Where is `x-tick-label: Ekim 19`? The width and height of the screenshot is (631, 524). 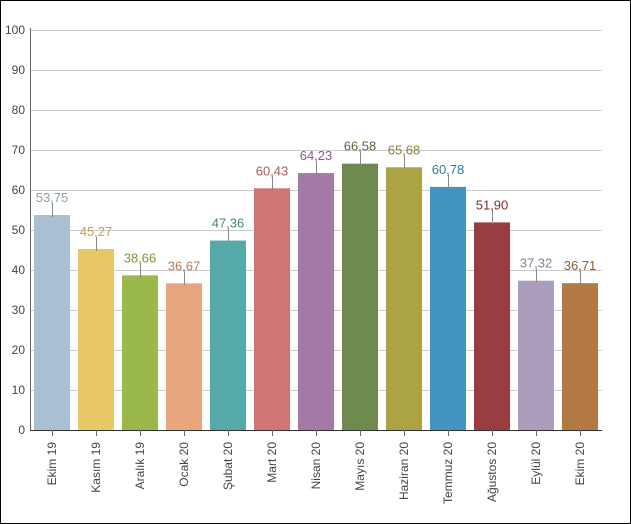
x-tick-label: Ekim 19 is located at coordinates (52, 464).